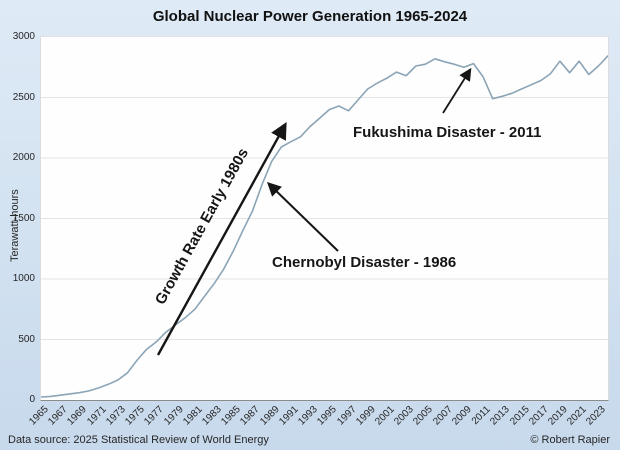 Image resolution: width=620 pixels, height=450 pixels. I want to click on y-tick-label: 1000, so click(23, 278).